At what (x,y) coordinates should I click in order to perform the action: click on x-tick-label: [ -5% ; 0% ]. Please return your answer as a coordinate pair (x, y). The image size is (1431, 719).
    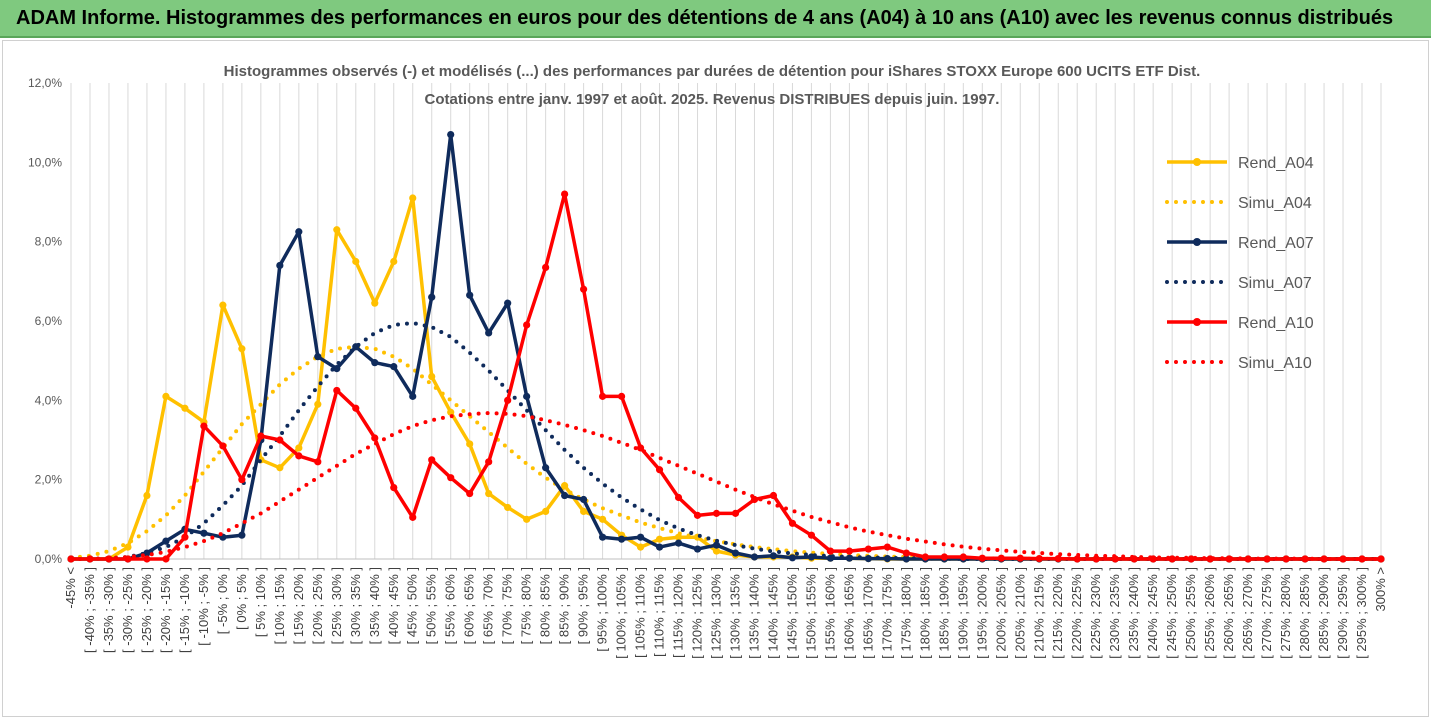
    Looking at the image, I should click on (222, 600).